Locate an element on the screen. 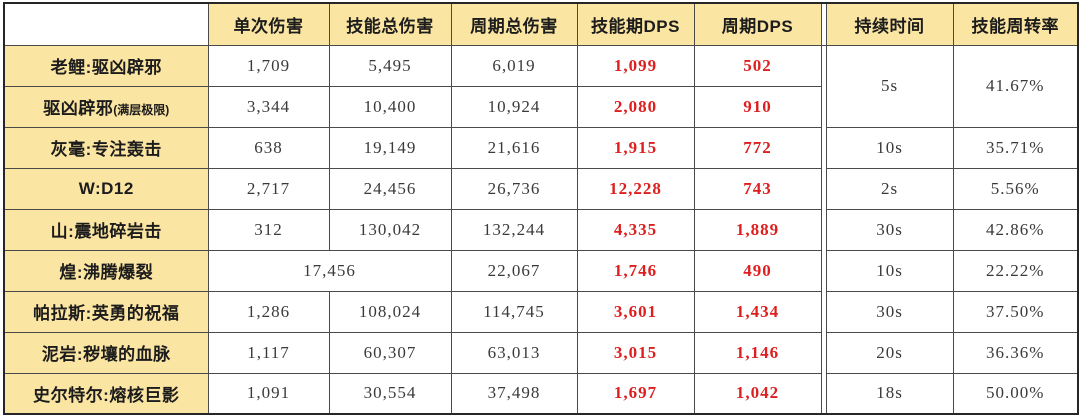 The height and width of the screenshot is (420, 1080). cell-skill-dps: 1,697 is located at coordinates (635, 393).